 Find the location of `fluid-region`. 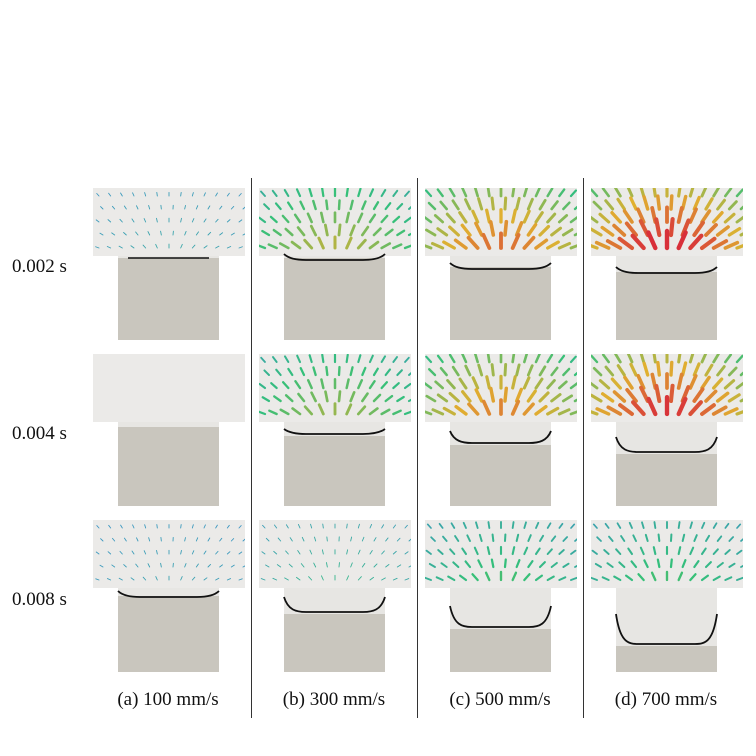

fluid-region is located at coordinates (169, 388).